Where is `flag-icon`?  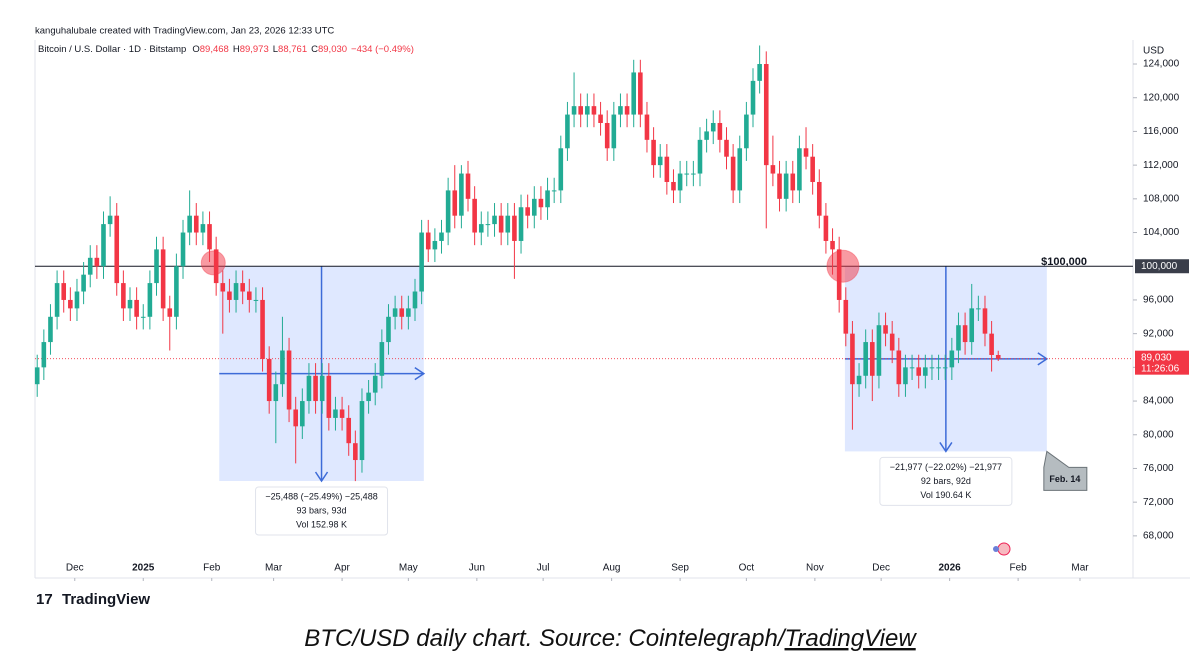 flag-icon is located at coordinates (1002, 549).